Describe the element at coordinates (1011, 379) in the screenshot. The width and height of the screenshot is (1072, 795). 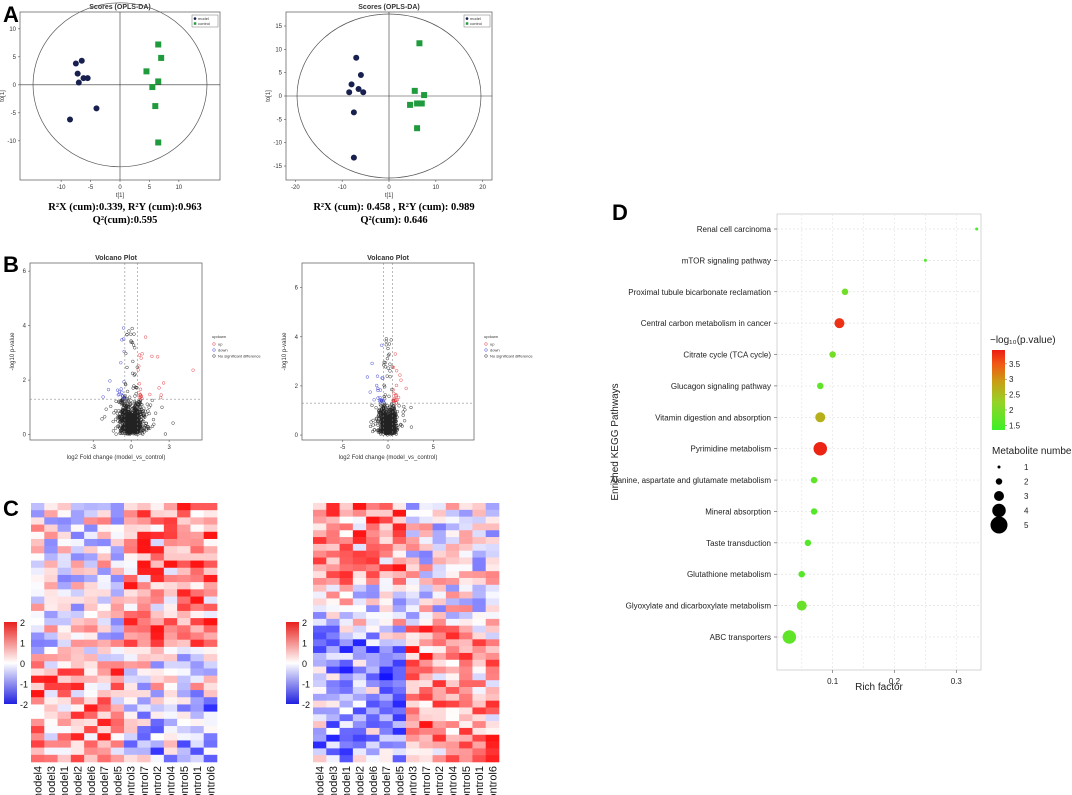
I see `color-legend-tick-label: 3` at that location.